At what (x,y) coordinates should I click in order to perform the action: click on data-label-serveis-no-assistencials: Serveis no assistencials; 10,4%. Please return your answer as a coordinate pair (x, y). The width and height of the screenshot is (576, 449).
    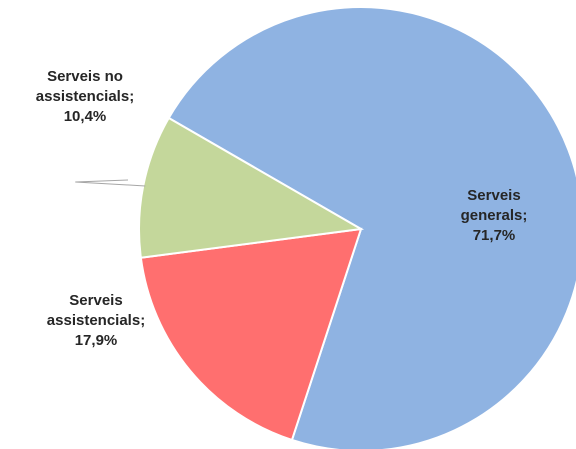
    Looking at the image, I should click on (85, 96).